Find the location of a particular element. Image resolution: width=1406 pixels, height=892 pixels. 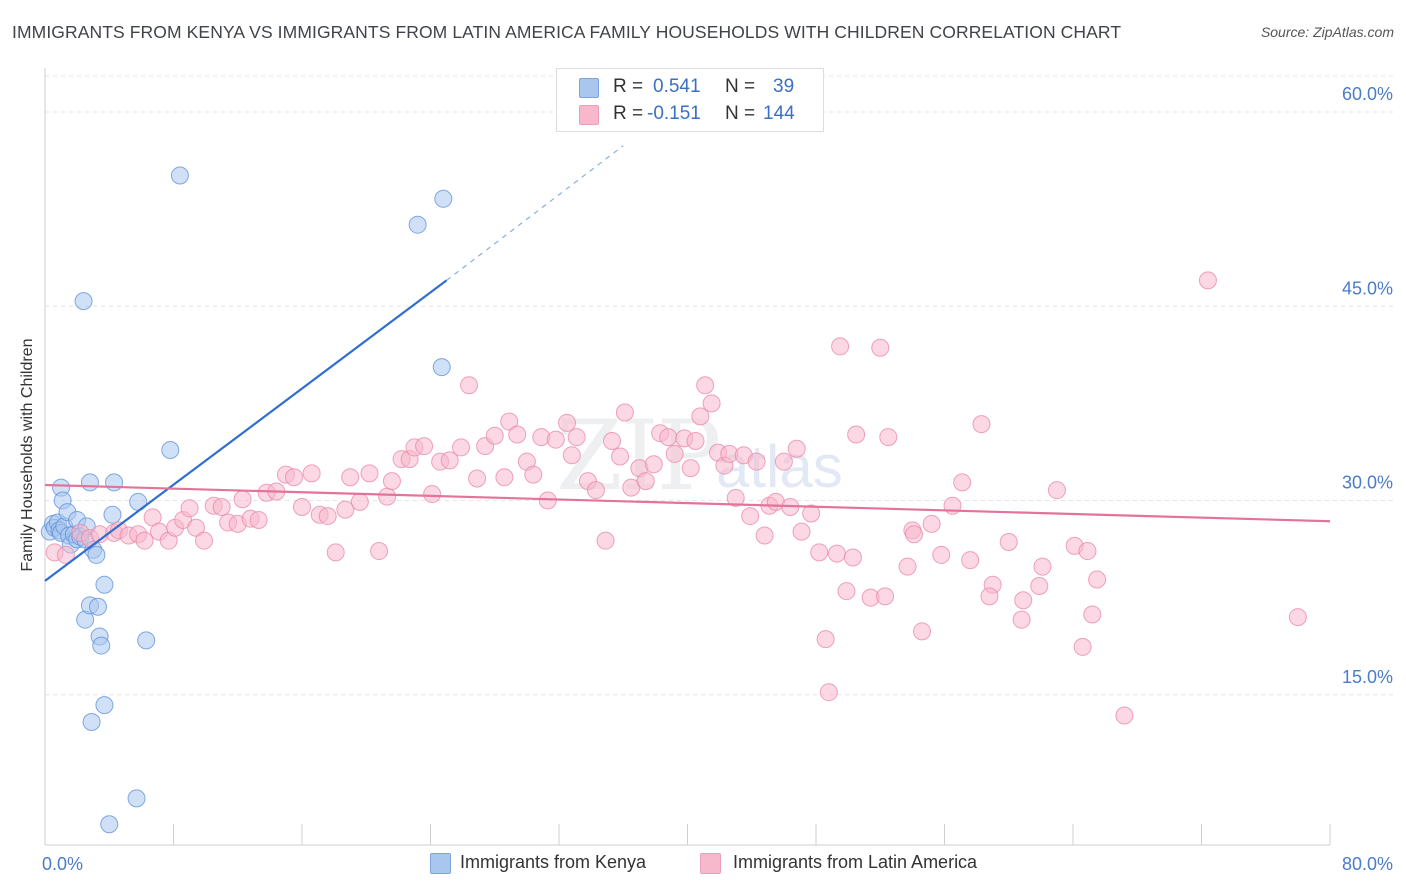

legend-n-value: 144 is located at coordinates (779, 113).